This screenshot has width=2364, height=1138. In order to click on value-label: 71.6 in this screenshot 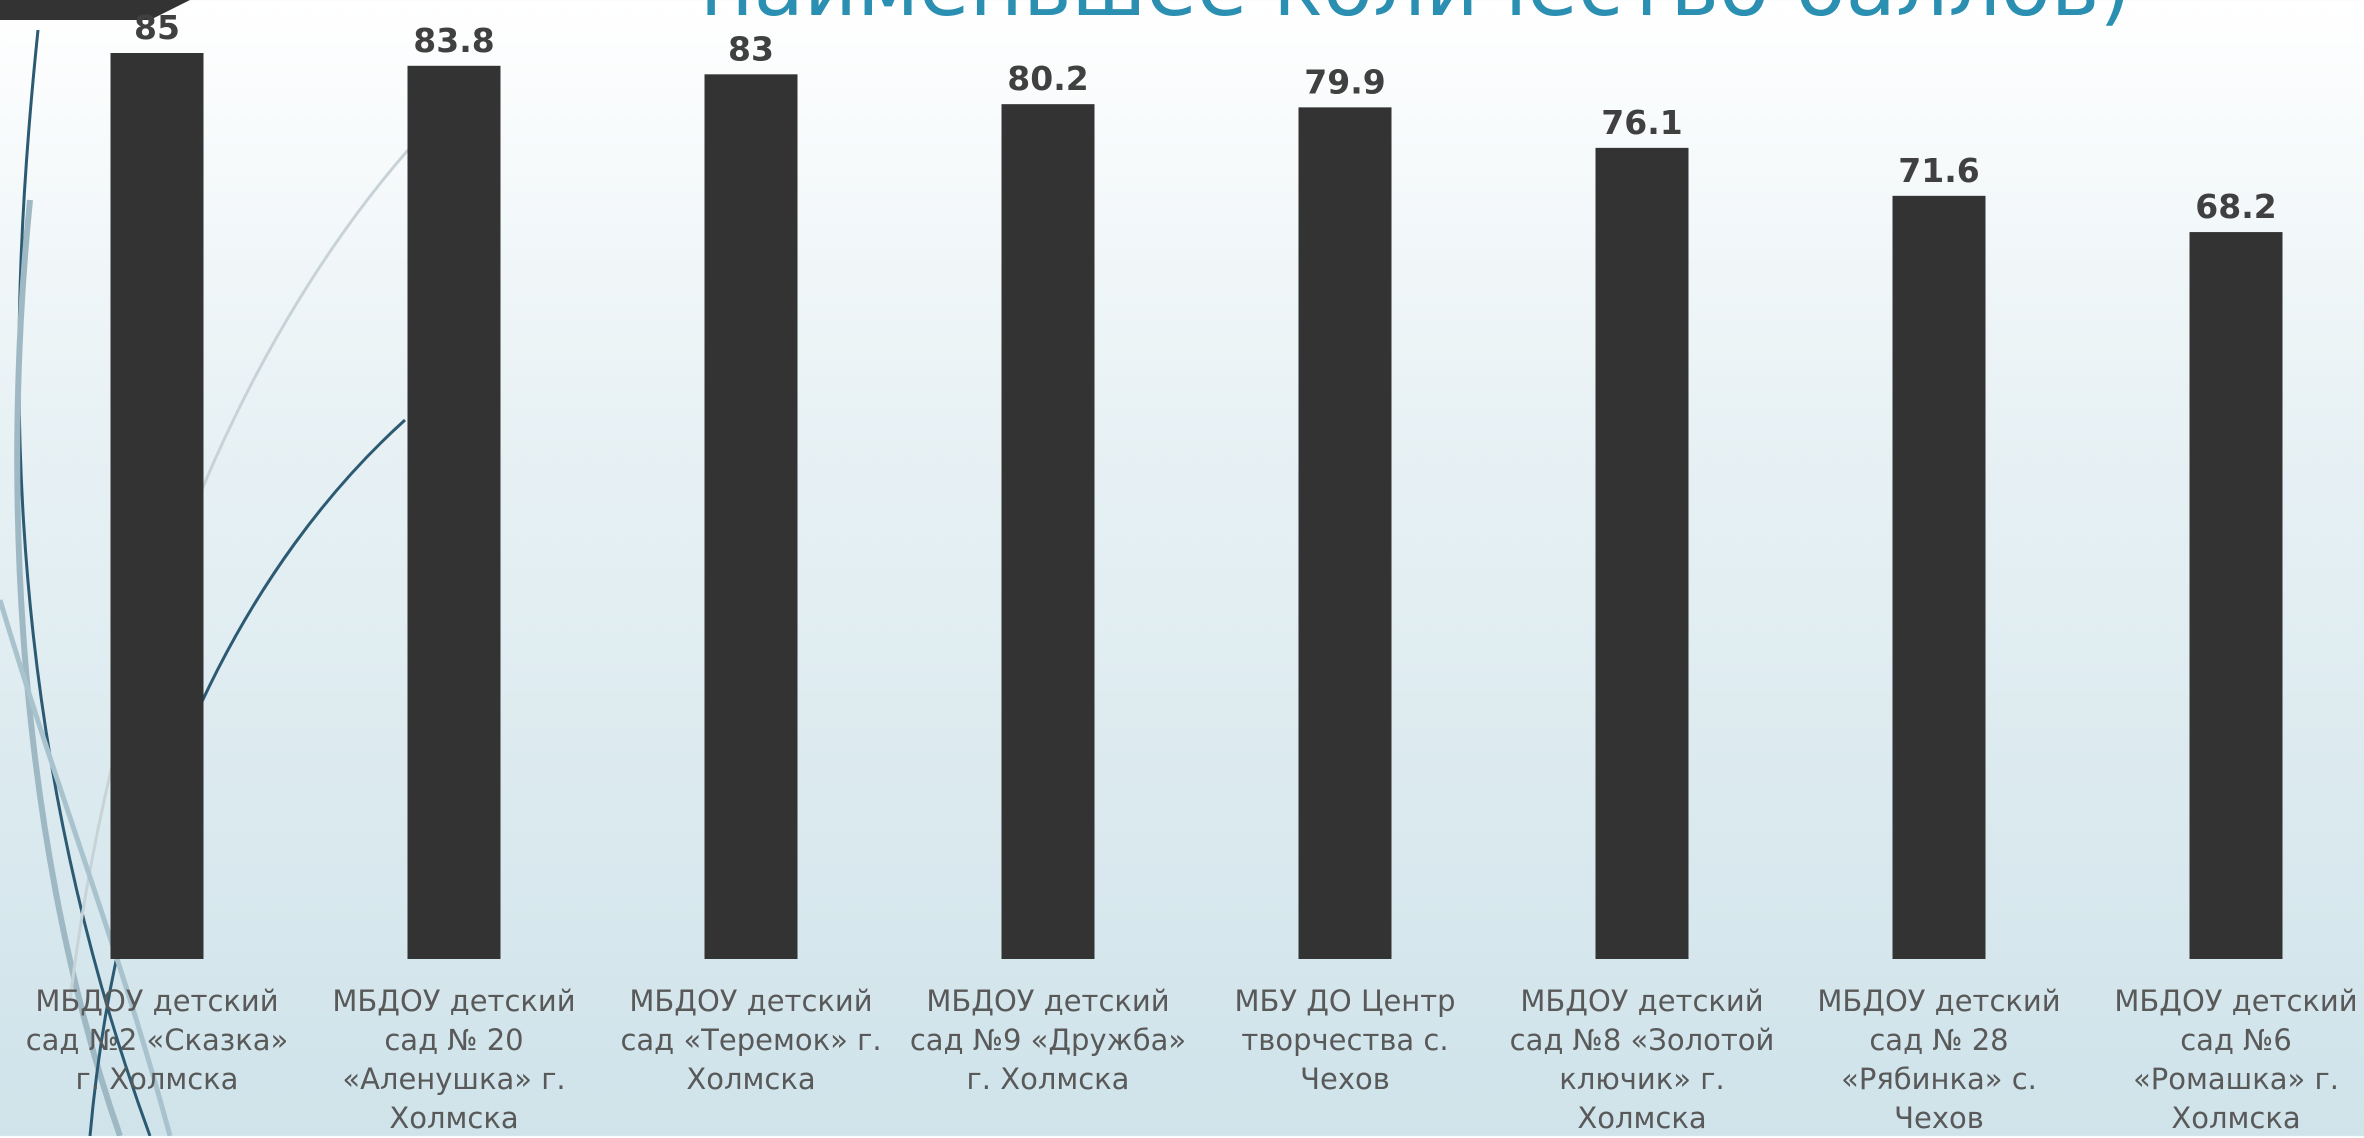, I will do `click(1938, 170)`.